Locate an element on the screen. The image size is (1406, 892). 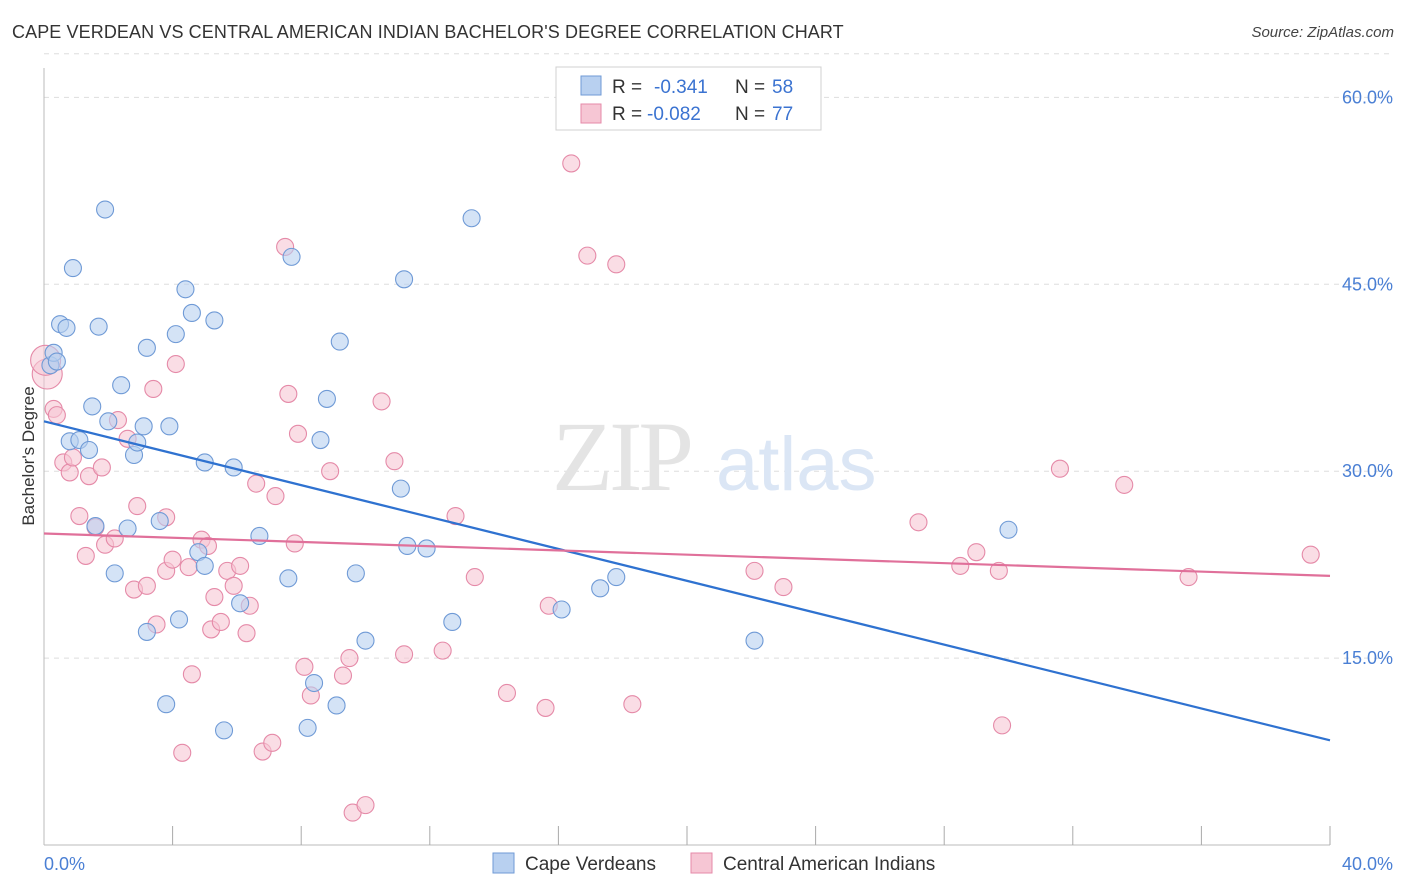
y-tick-labels: 15.0% 30.0% 45.0% 60.0% is located at coordinates (1367, 377).